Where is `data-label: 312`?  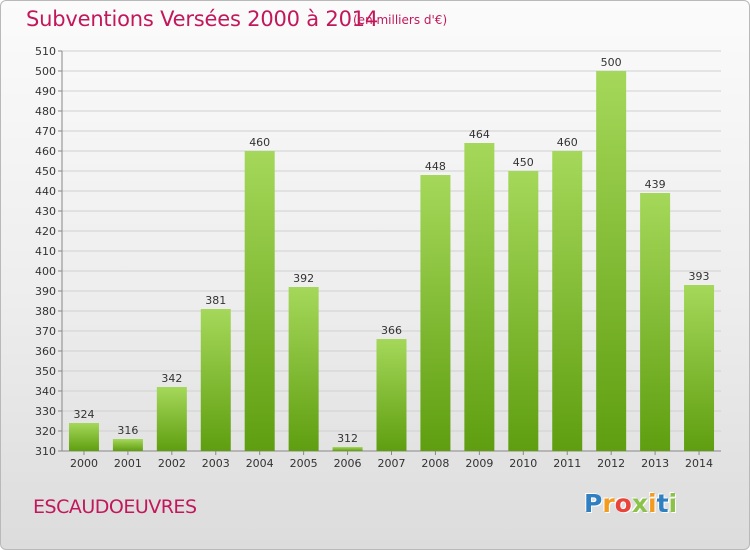
data-label: 312 is located at coordinates (347, 438).